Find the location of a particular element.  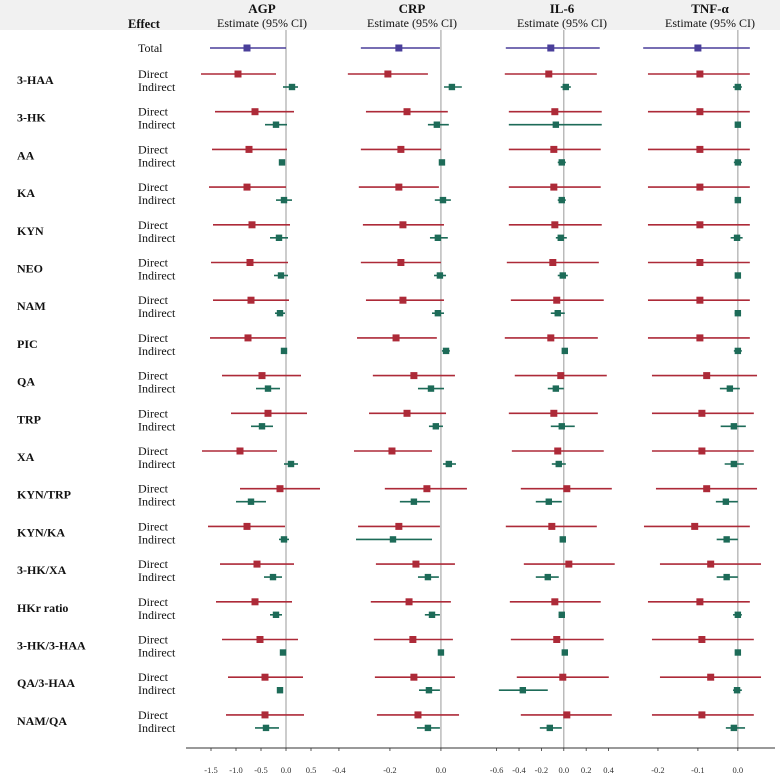

exposure-label: NEO is located at coordinates (30, 269).